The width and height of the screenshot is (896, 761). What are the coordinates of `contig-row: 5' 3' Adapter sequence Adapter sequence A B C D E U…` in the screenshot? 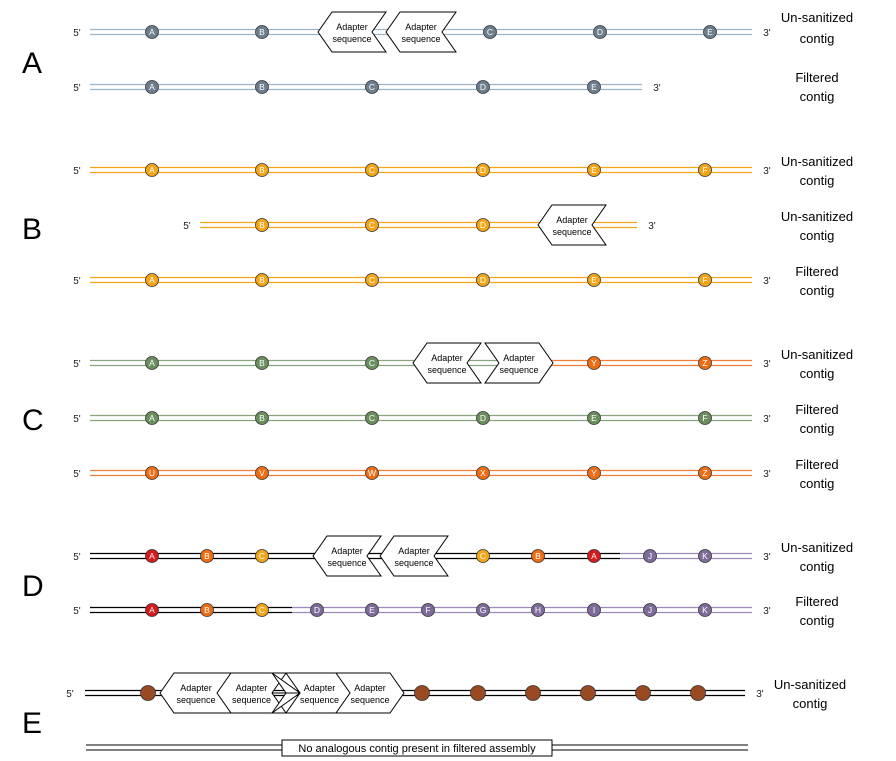 It's located at (463, 31).